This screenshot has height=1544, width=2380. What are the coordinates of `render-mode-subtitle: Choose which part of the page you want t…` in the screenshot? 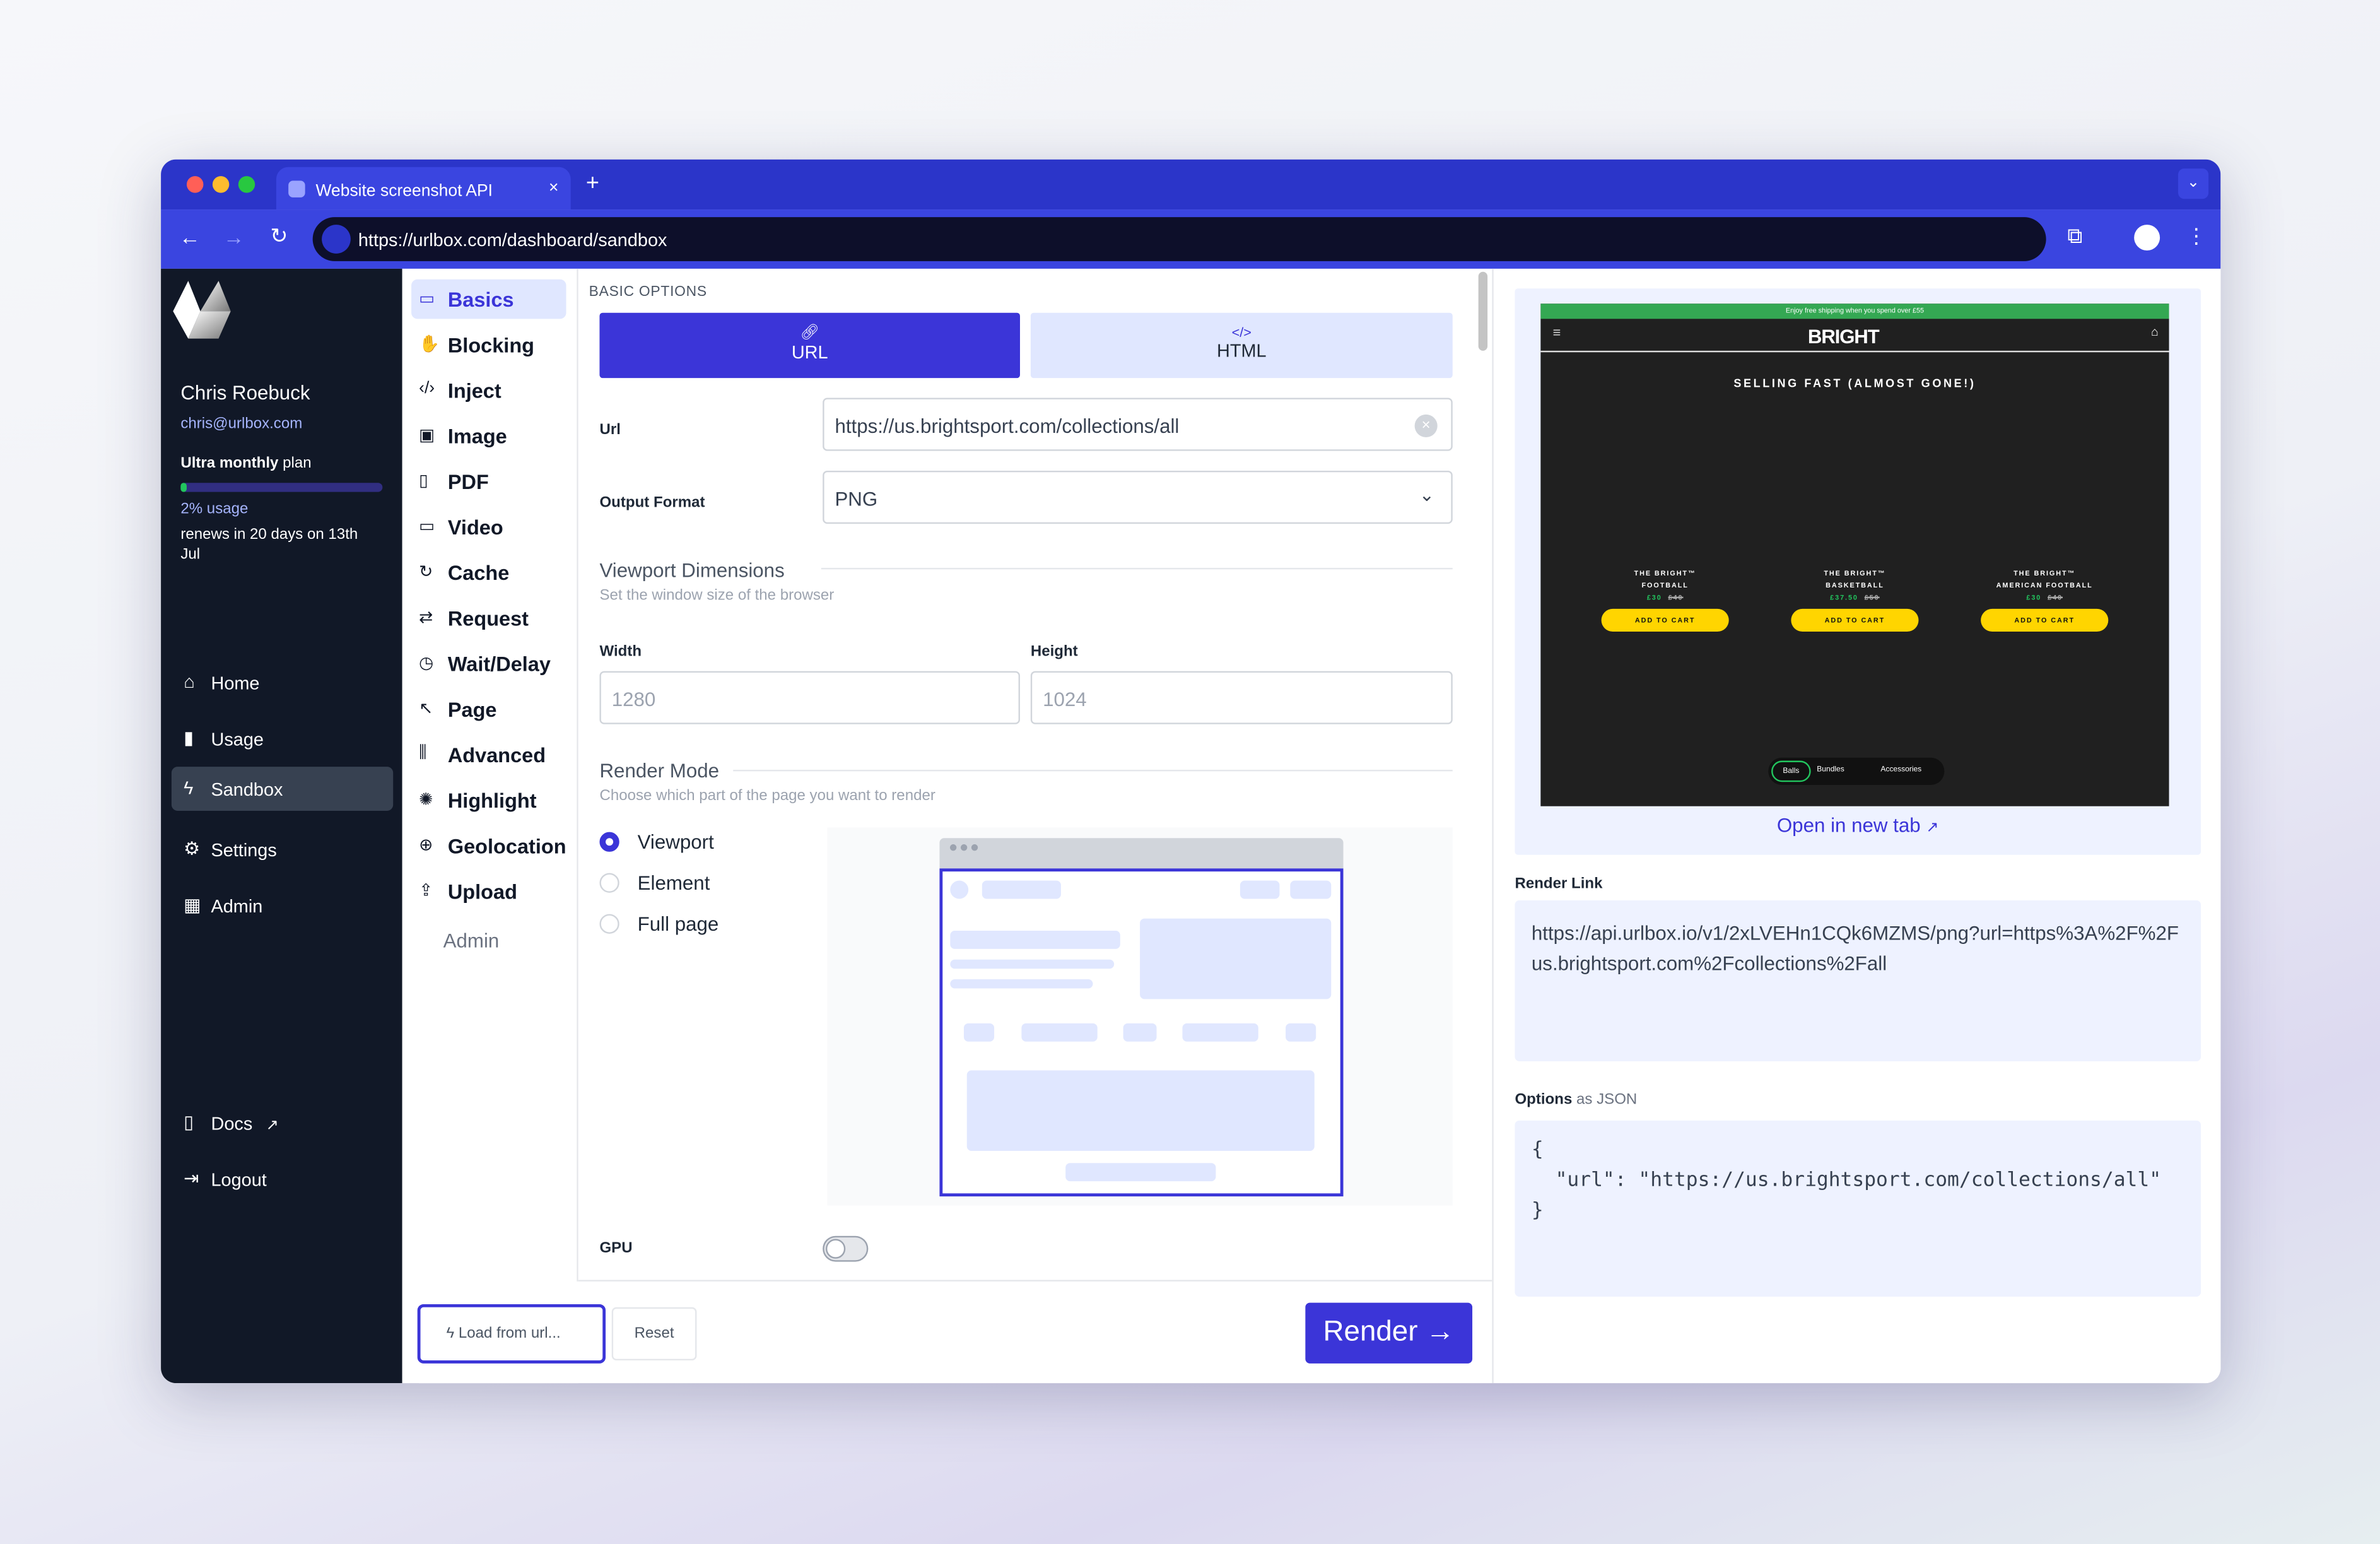 It's located at (767, 796).